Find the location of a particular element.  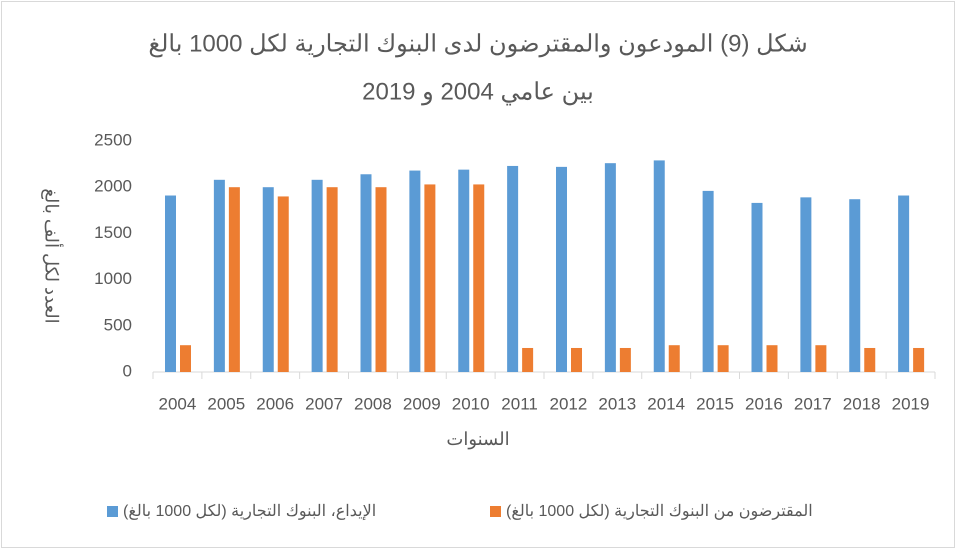

x-tick-label: 2015 is located at coordinates (715, 403).